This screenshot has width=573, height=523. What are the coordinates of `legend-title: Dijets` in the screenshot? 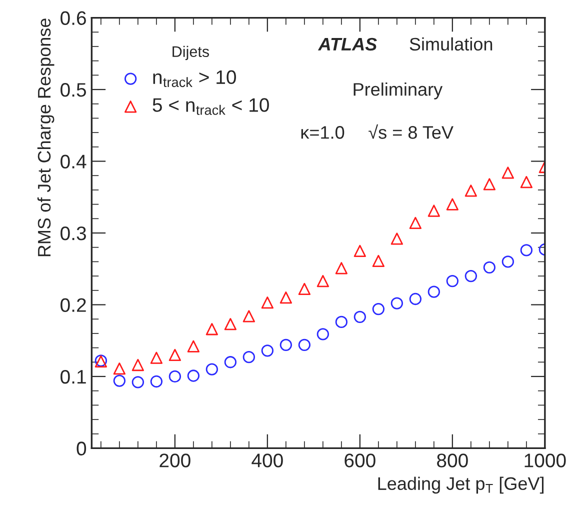 It's located at (191, 53).